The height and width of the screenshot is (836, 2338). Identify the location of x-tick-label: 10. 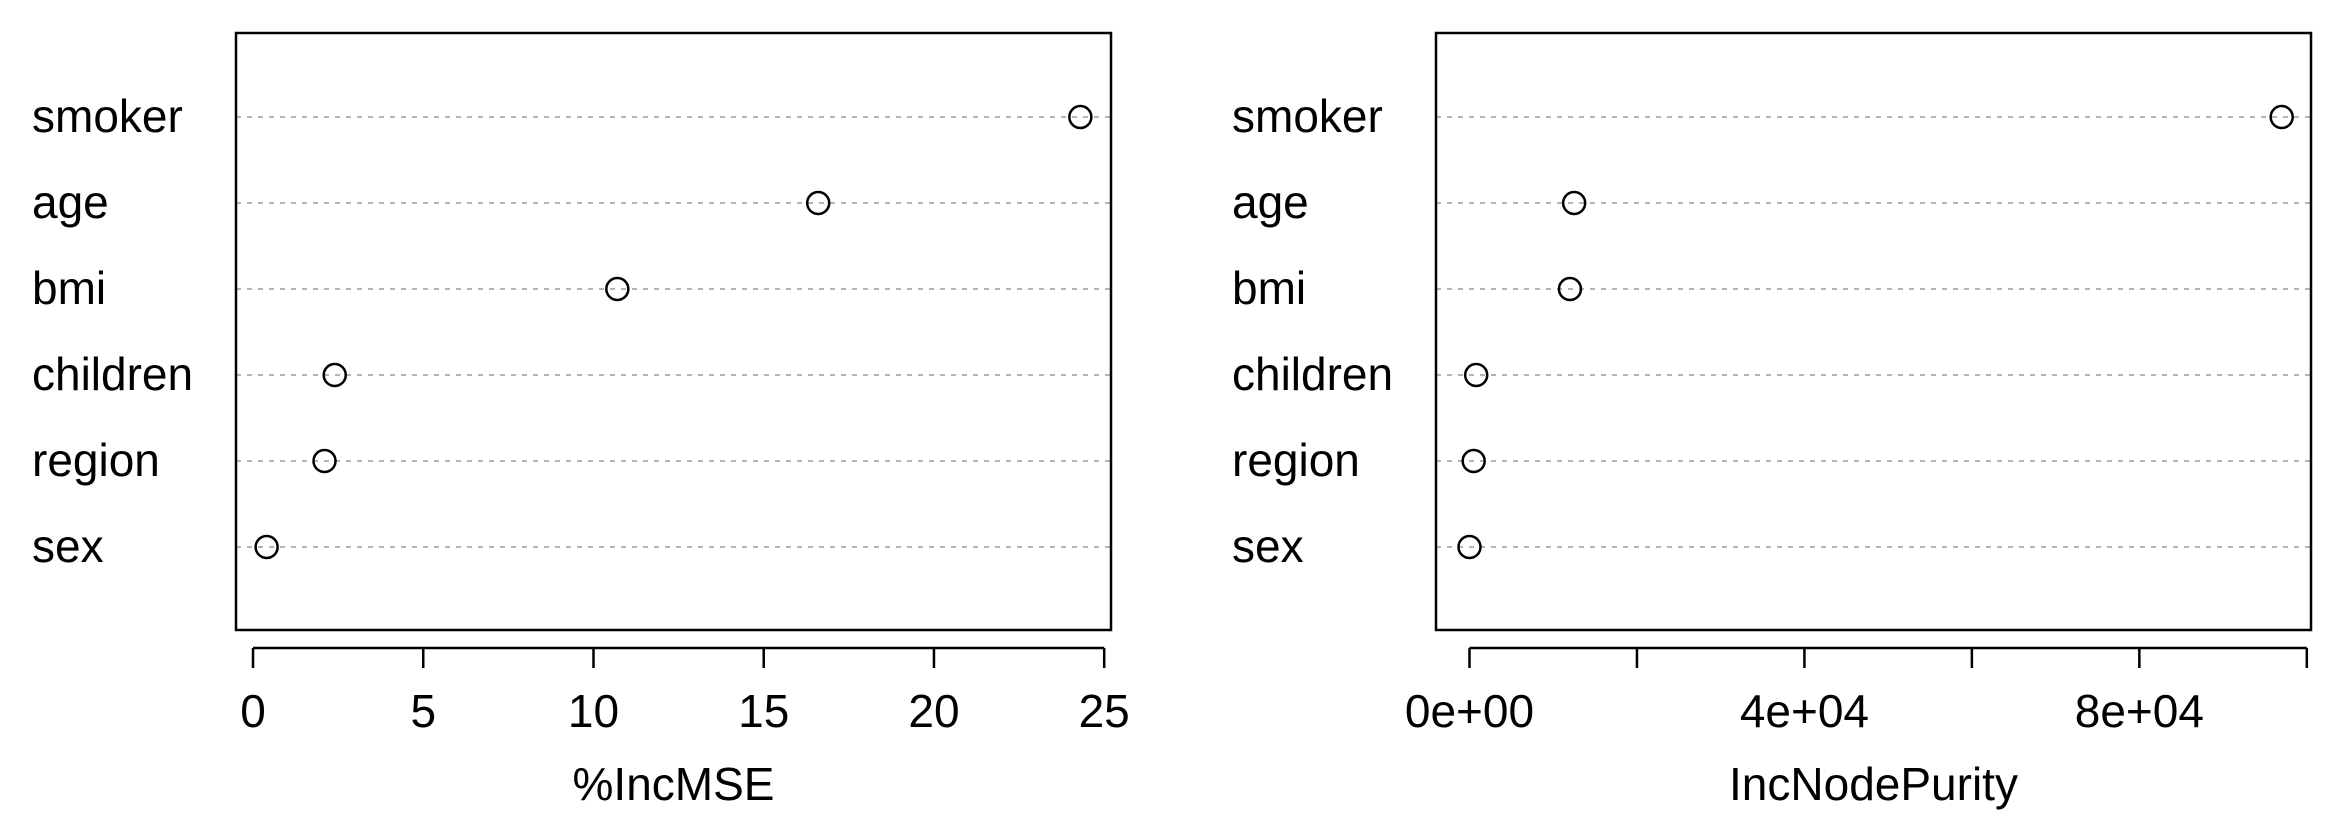
(593, 711).